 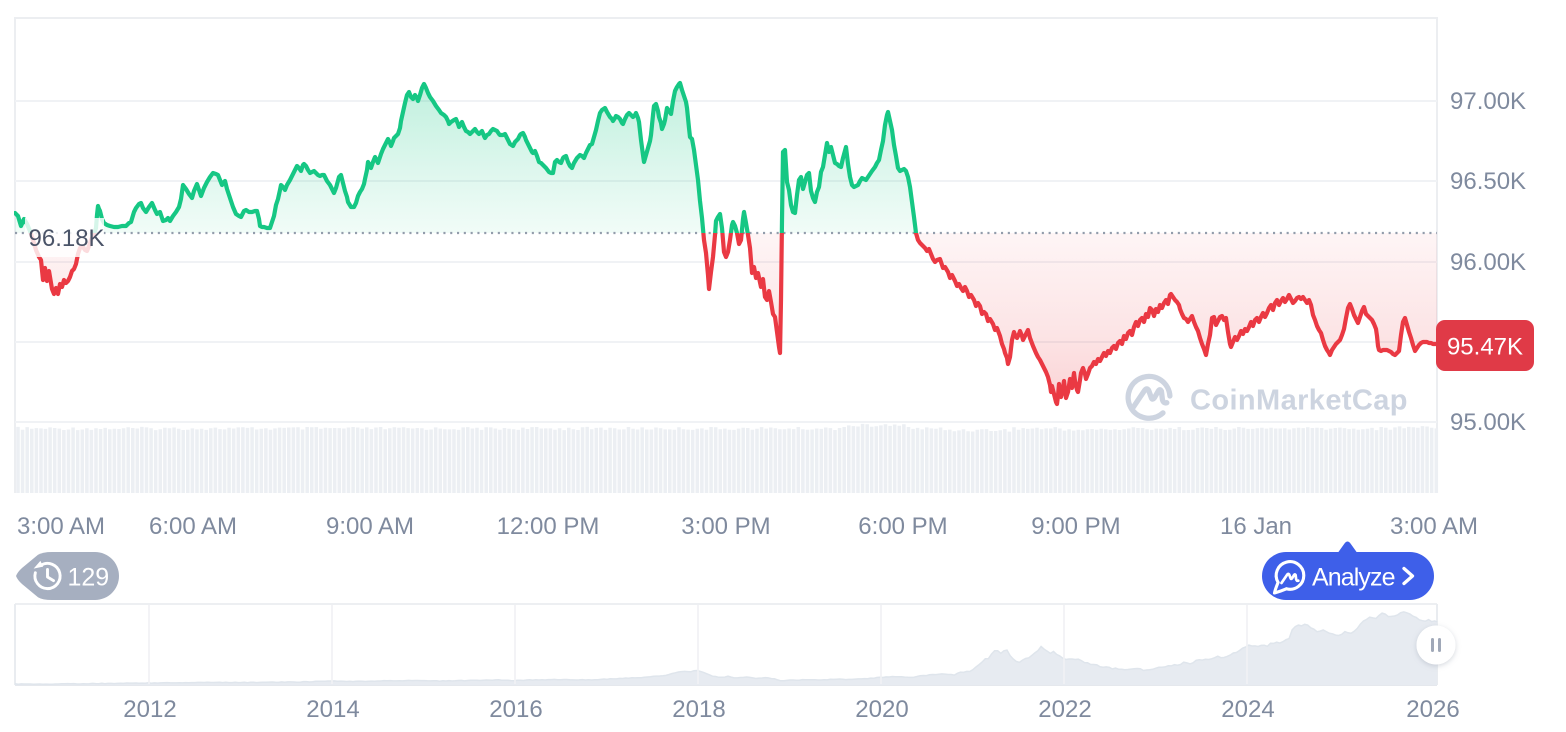 What do you see at coordinates (149, 709) in the screenshot?
I see `svg-text: 2012` at bounding box center [149, 709].